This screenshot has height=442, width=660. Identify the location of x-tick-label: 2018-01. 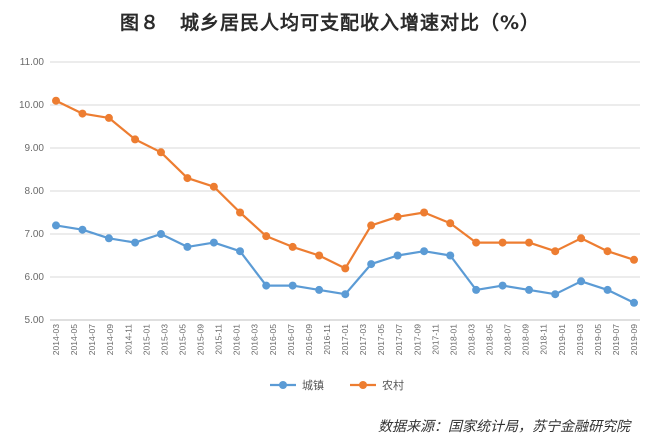
(453, 339).